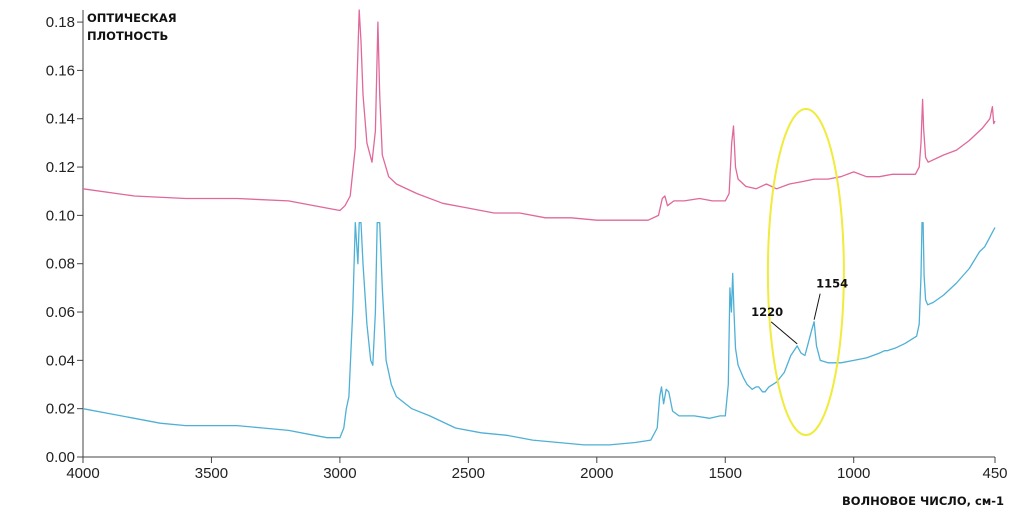 This screenshot has height=518, width=1024. I want to click on y-tick-label: 0.16, so click(60, 70).